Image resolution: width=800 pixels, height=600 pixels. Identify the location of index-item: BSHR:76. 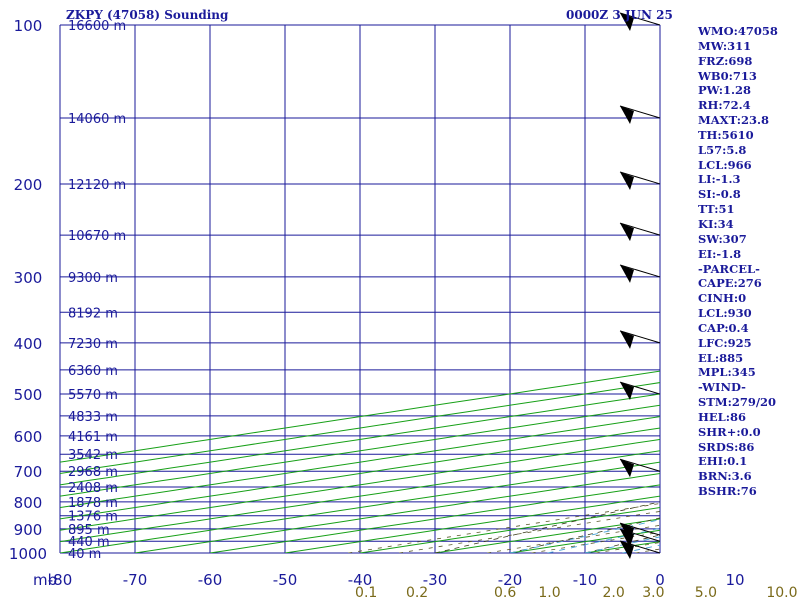
(727, 491).